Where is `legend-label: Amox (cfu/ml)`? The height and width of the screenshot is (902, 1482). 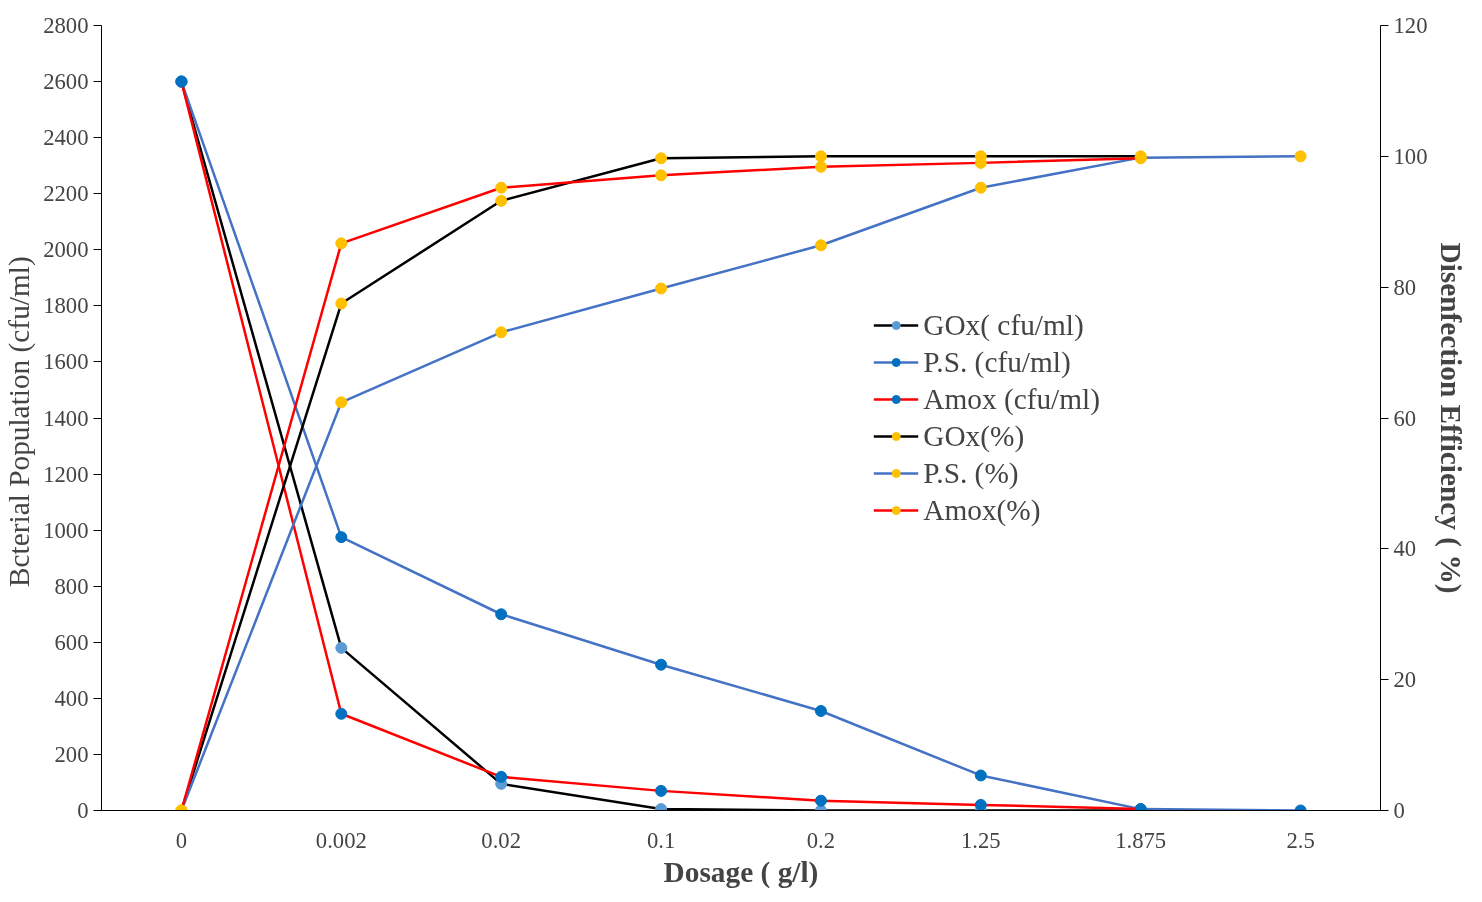 legend-label: Amox (cfu/ml) is located at coordinates (1011, 399).